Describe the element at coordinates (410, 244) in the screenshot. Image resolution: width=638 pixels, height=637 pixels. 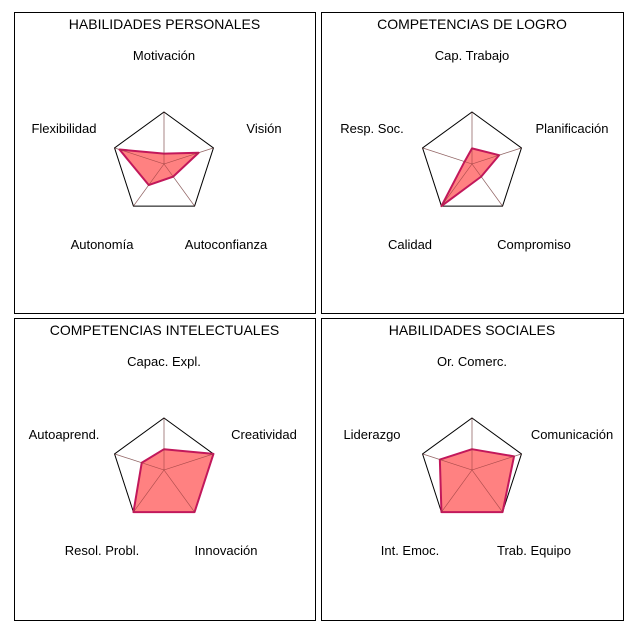
I see `axis-label-calidad: Calidad` at that location.